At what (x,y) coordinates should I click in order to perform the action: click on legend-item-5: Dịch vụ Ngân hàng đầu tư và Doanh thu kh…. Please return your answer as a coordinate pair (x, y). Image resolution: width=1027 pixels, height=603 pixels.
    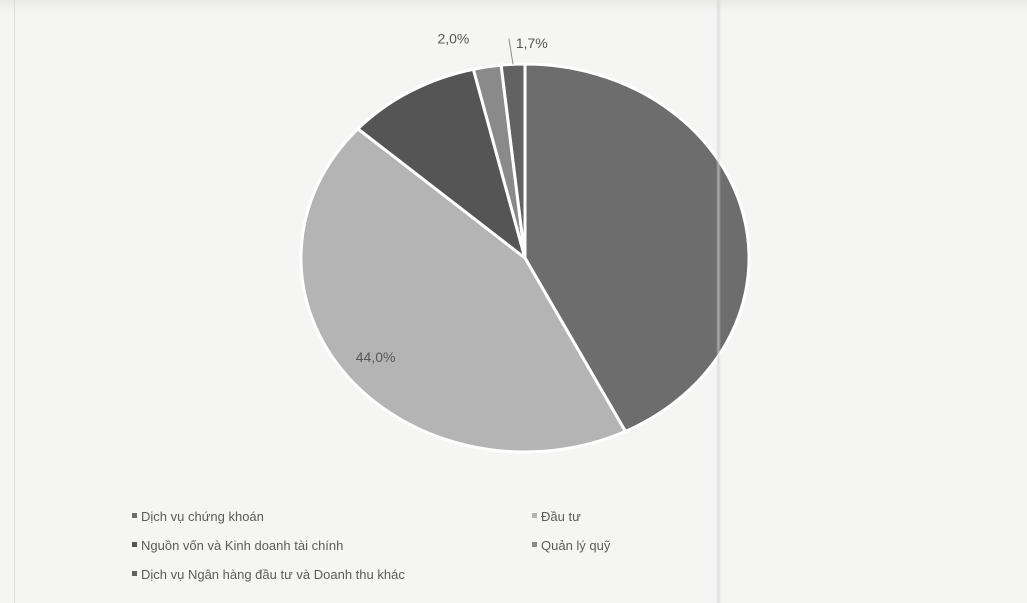
    Looking at the image, I should click on (268, 574).